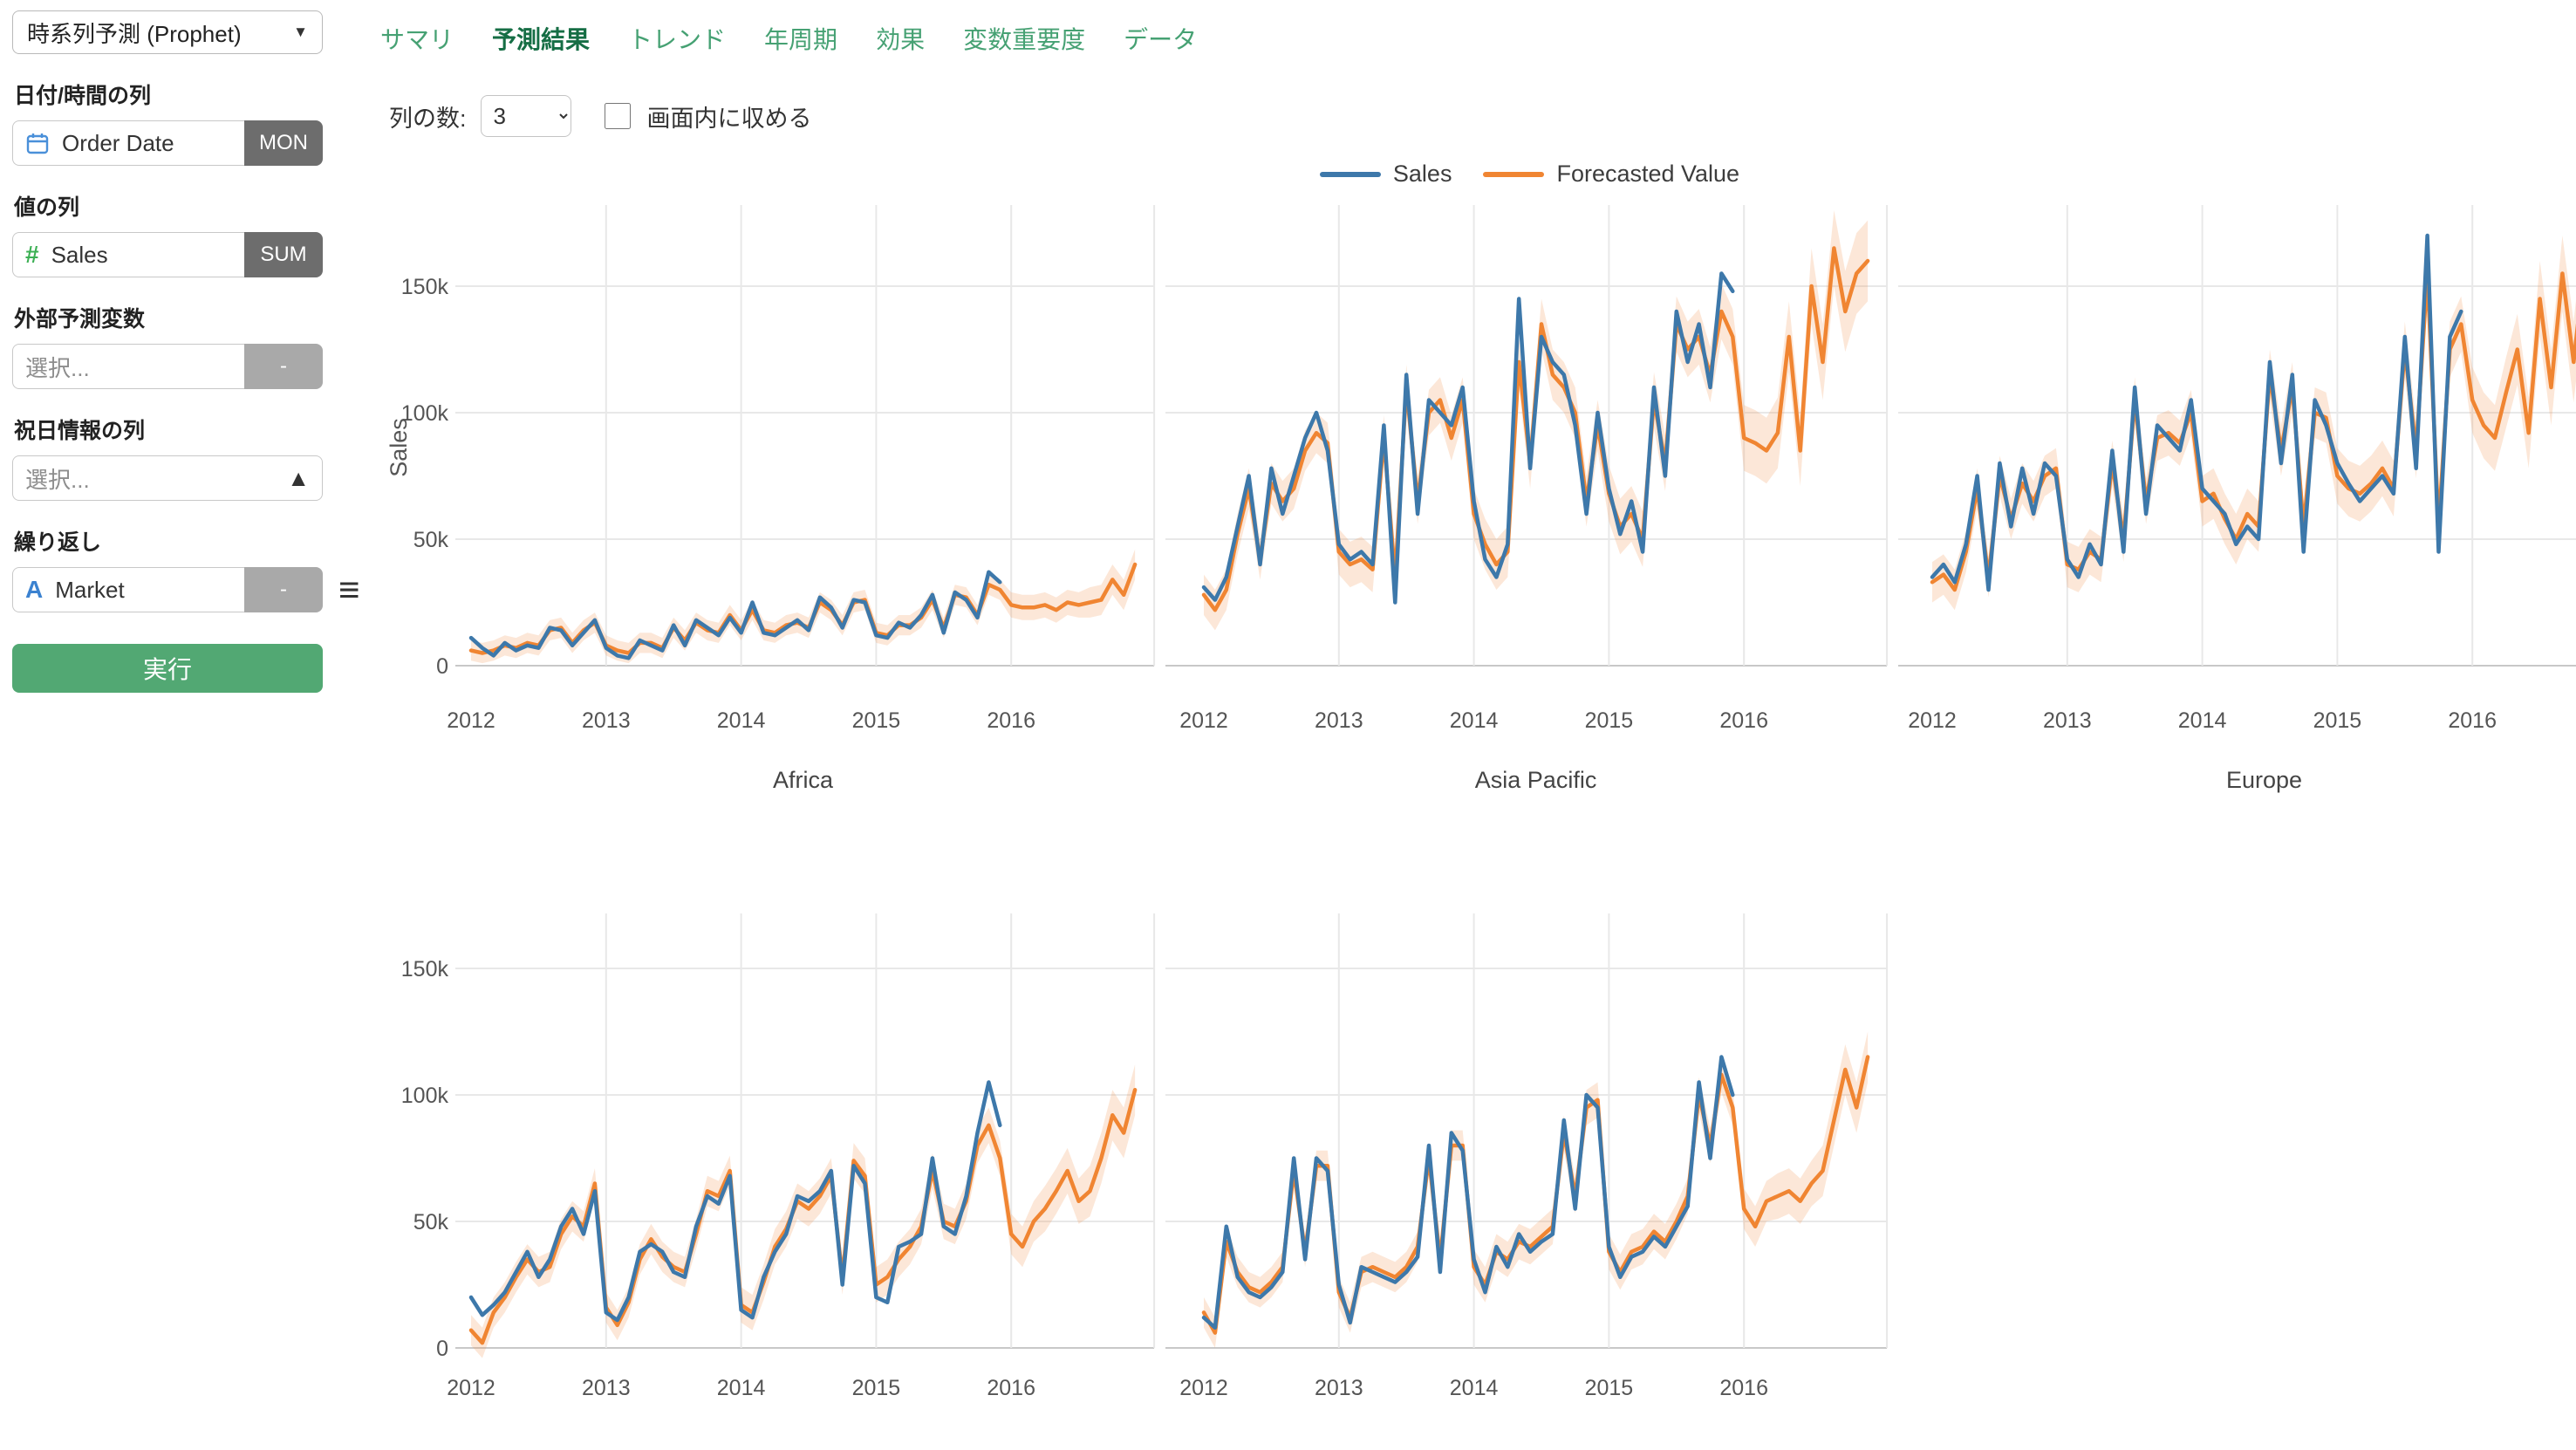  I want to click on analytics-type-value: 時系列予測 (Prophet), so click(134, 33).